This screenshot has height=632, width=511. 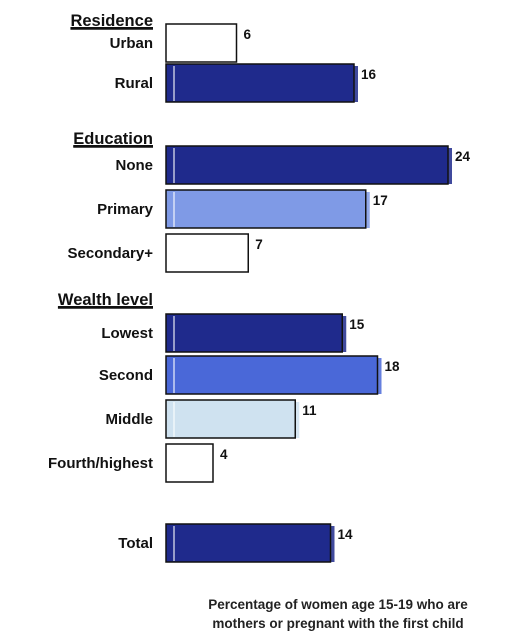 What do you see at coordinates (100, 463) in the screenshot?
I see `category-label: Fourth/highest` at bounding box center [100, 463].